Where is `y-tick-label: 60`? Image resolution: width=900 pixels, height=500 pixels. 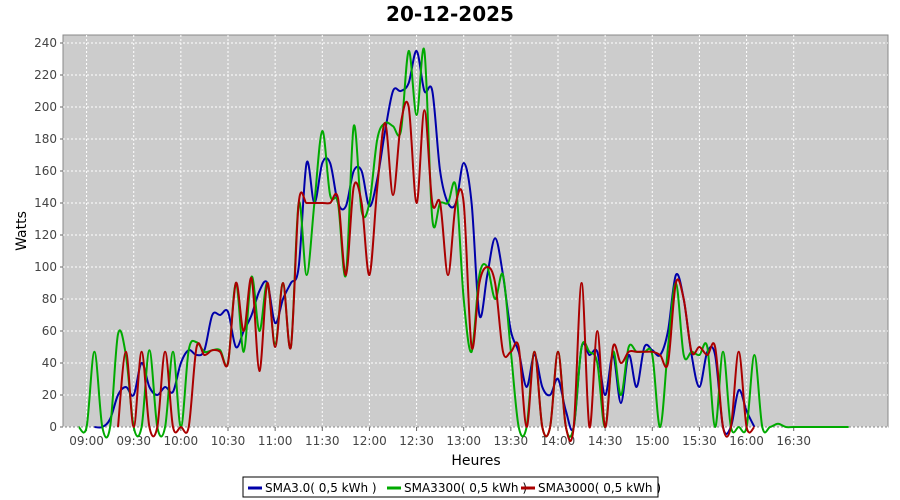
y-tick-label: 60 is located at coordinates (49, 331).